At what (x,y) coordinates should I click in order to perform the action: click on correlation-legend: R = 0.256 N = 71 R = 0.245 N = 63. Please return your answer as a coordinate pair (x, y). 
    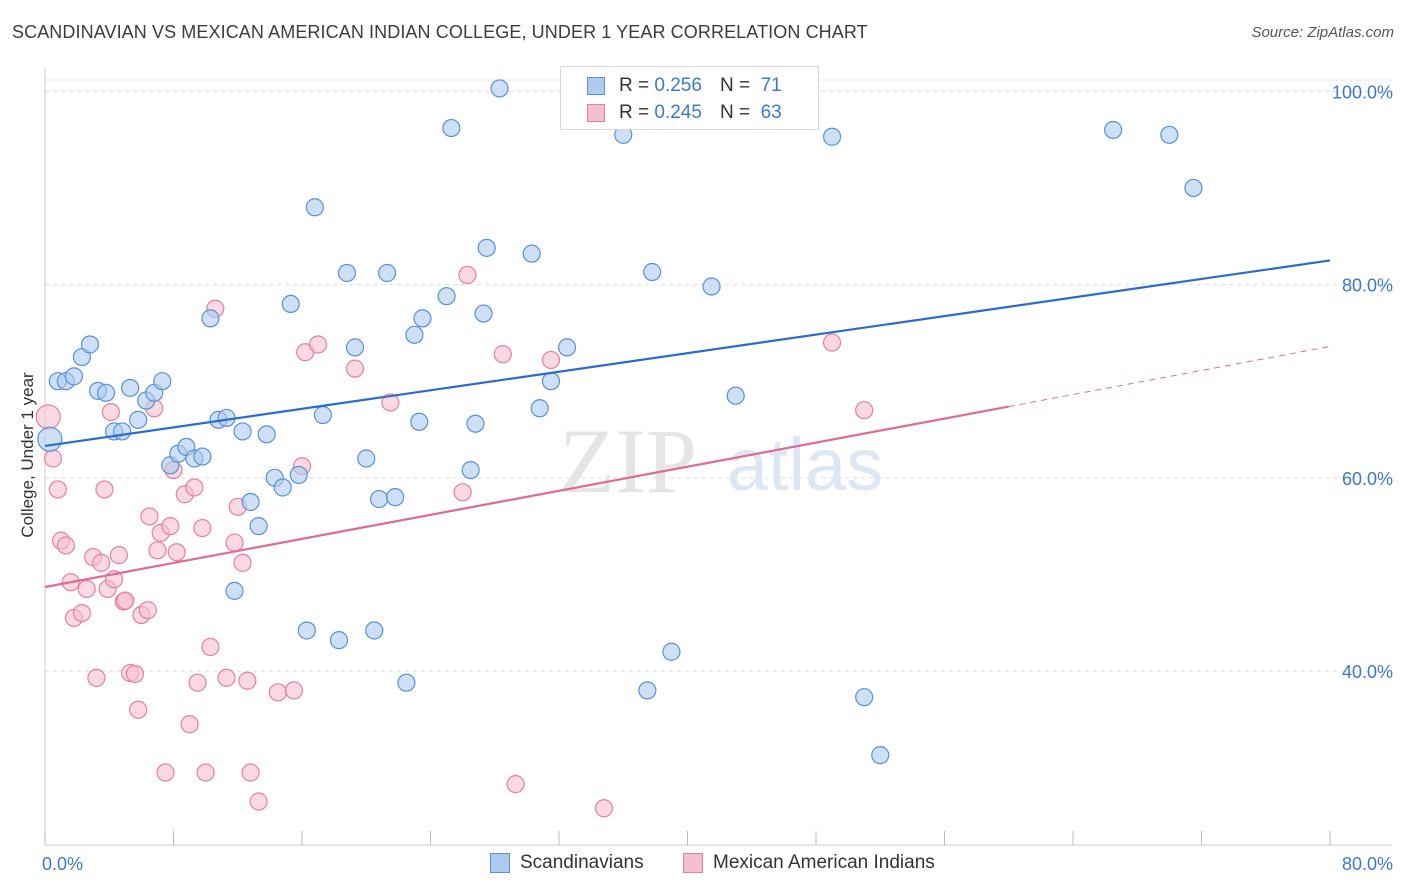
    Looking at the image, I should click on (689, 98).